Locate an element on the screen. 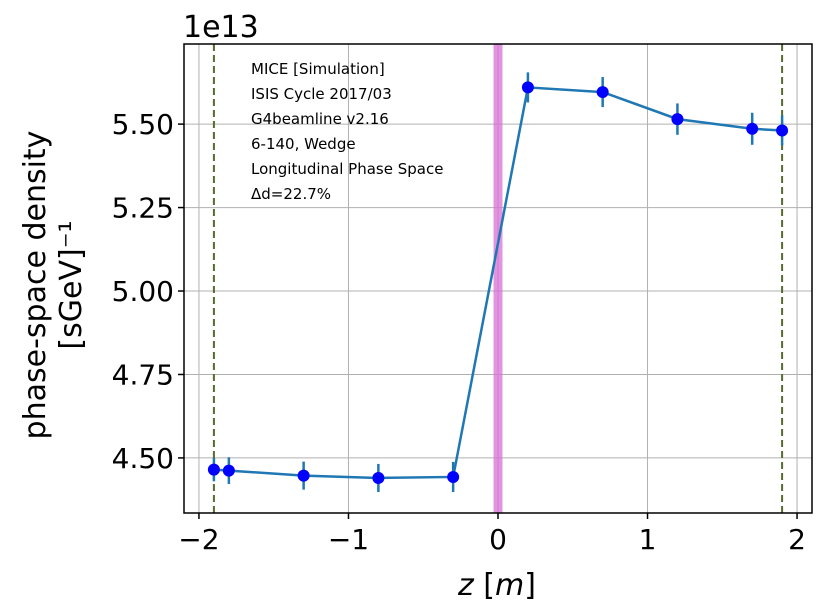 This screenshot has width=831, height=611. x-tick-label: 0 is located at coordinates (498, 539).